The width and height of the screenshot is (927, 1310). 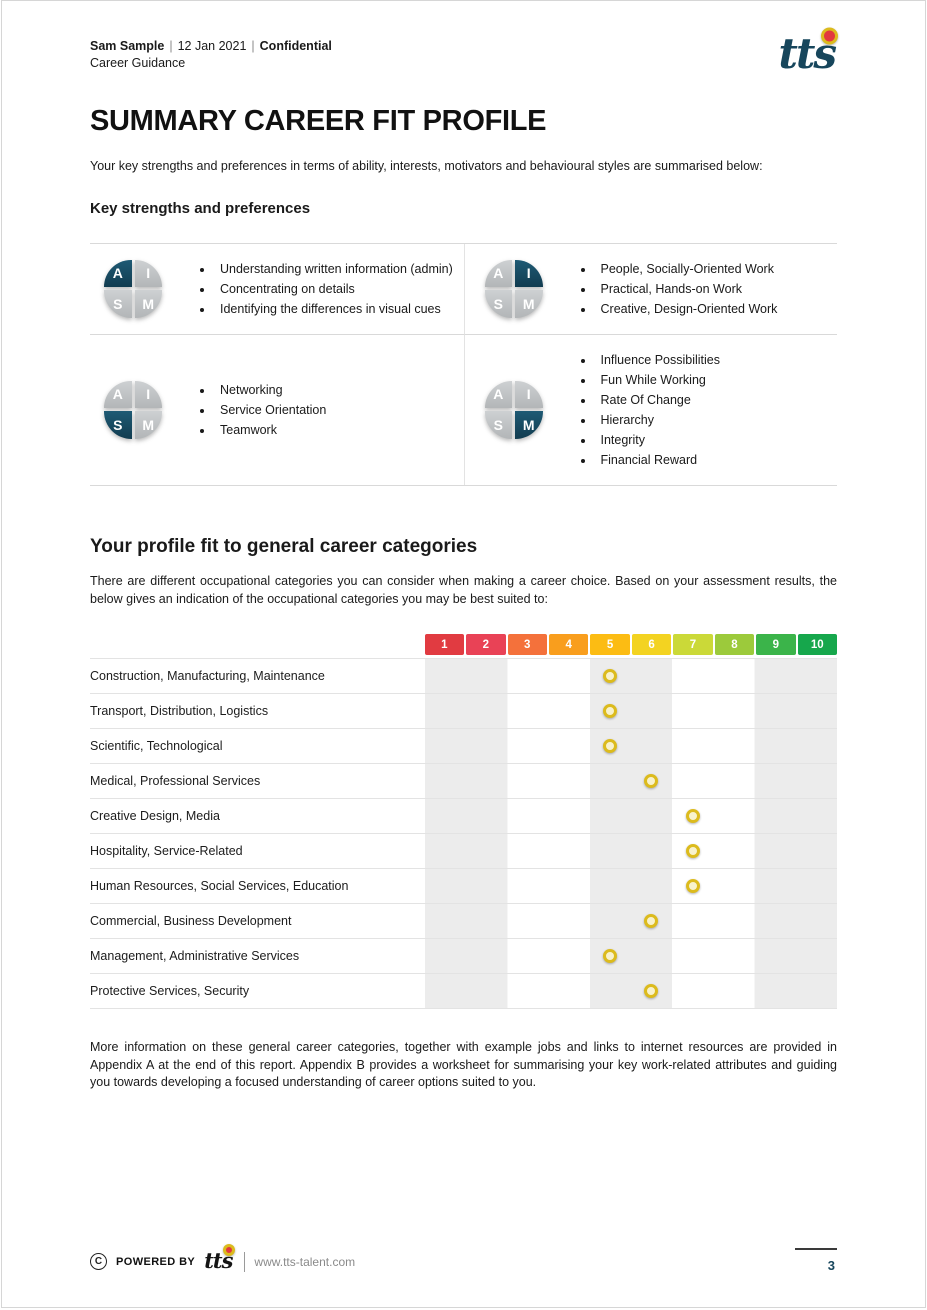 What do you see at coordinates (127, 46) in the screenshot?
I see `candidate-name: Sam Sample` at bounding box center [127, 46].